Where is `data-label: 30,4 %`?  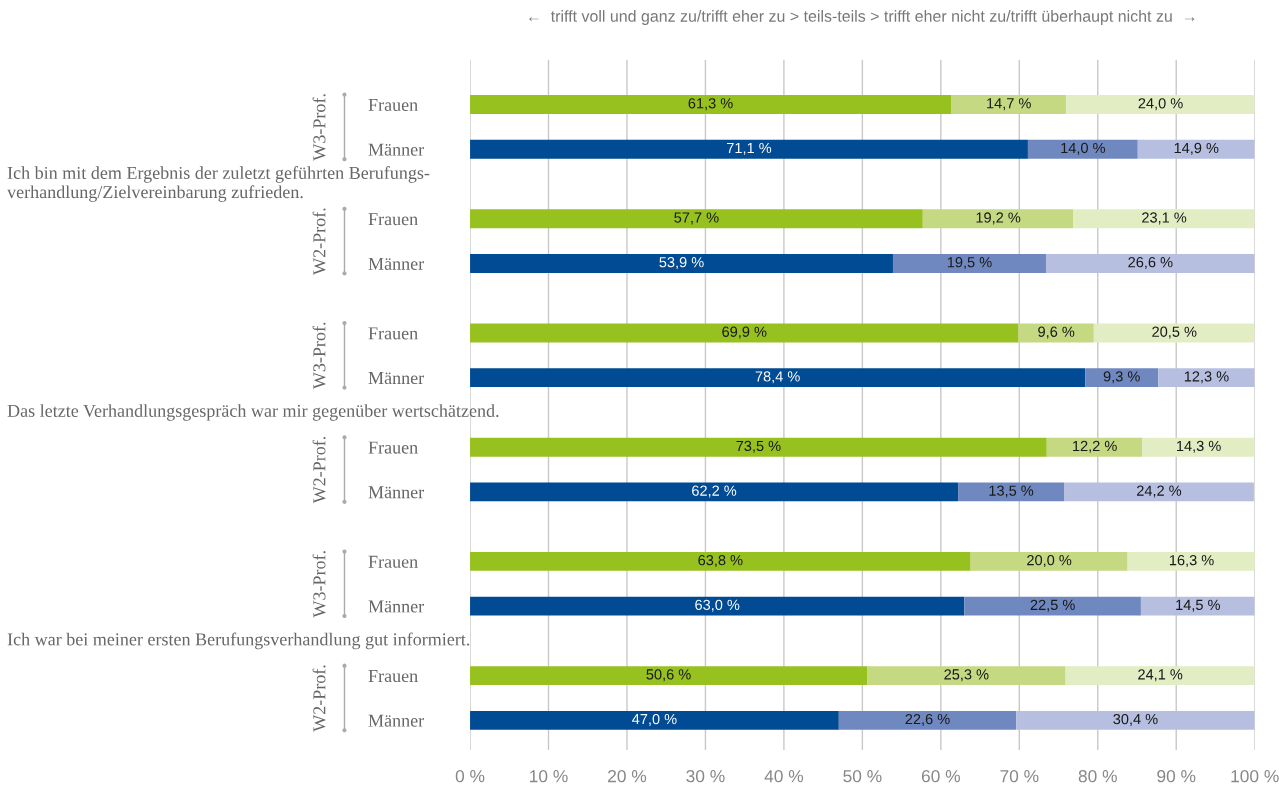
data-label: 30,4 % is located at coordinates (1135, 719).